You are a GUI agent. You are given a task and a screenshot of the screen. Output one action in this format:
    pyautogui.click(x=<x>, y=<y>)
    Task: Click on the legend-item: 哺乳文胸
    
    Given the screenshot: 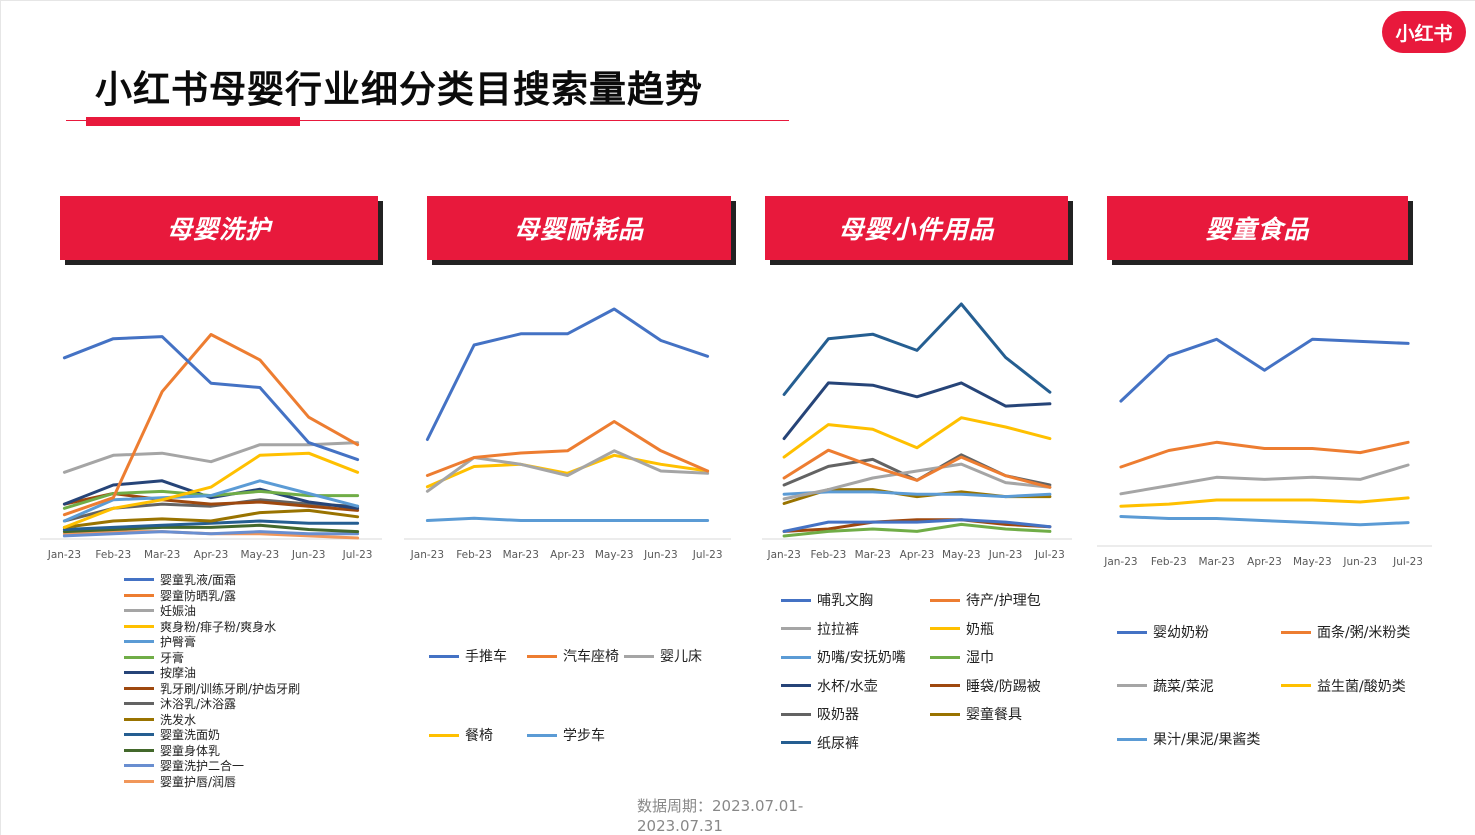 What is the action you would take?
    pyautogui.click(x=827, y=600)
    